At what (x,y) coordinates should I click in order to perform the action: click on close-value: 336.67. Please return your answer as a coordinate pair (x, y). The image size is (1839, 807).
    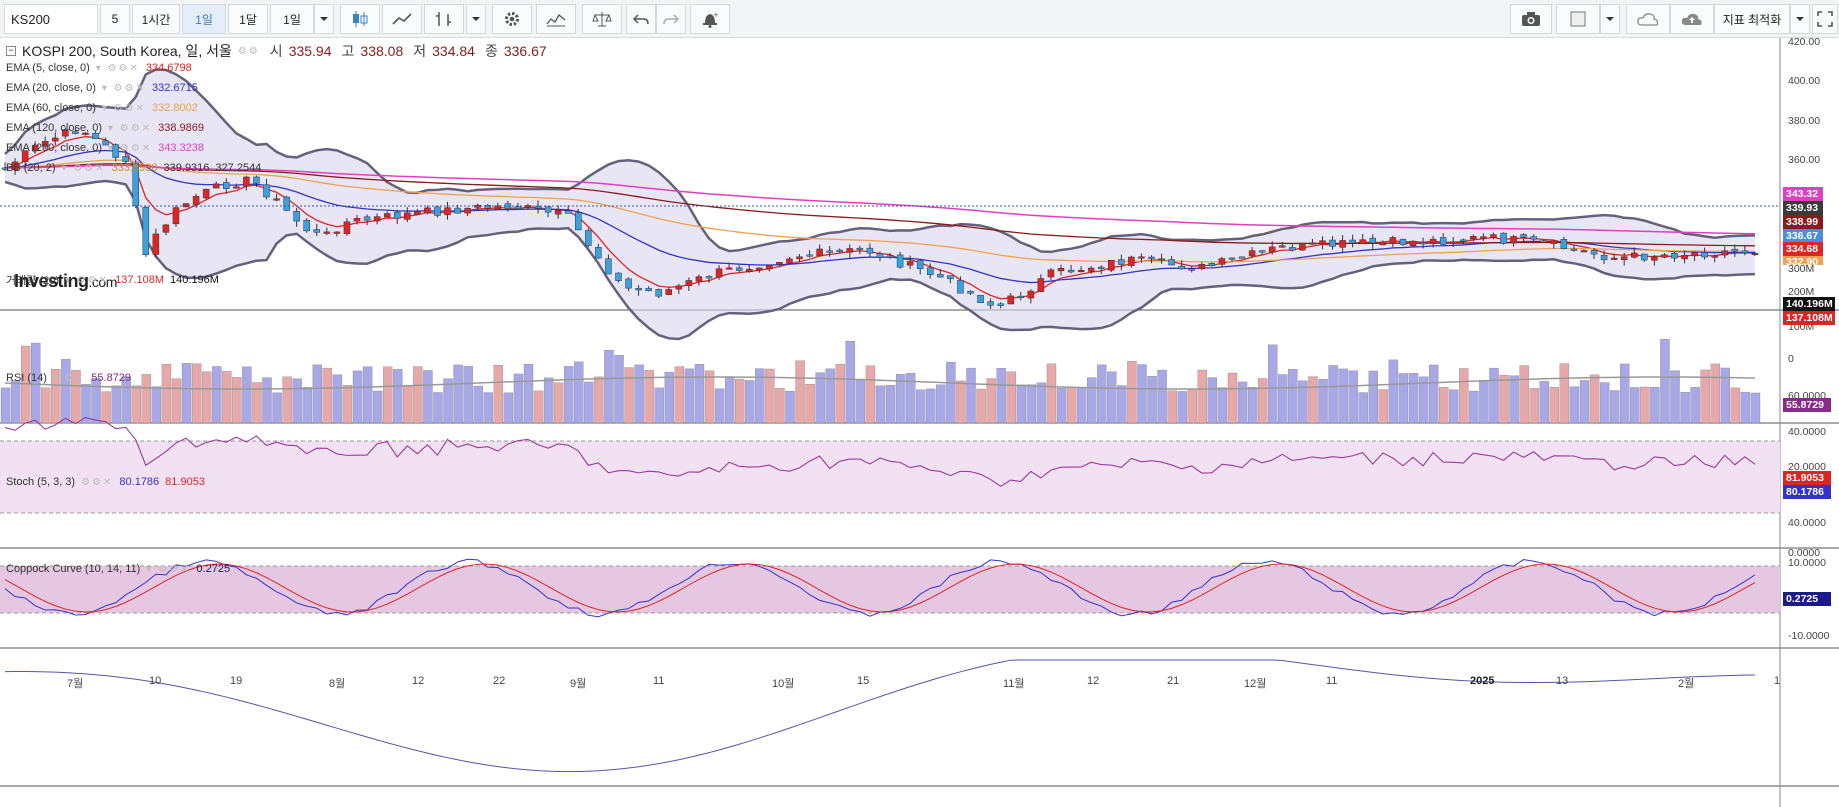
    Looking at the image, I should click on (525, 51).